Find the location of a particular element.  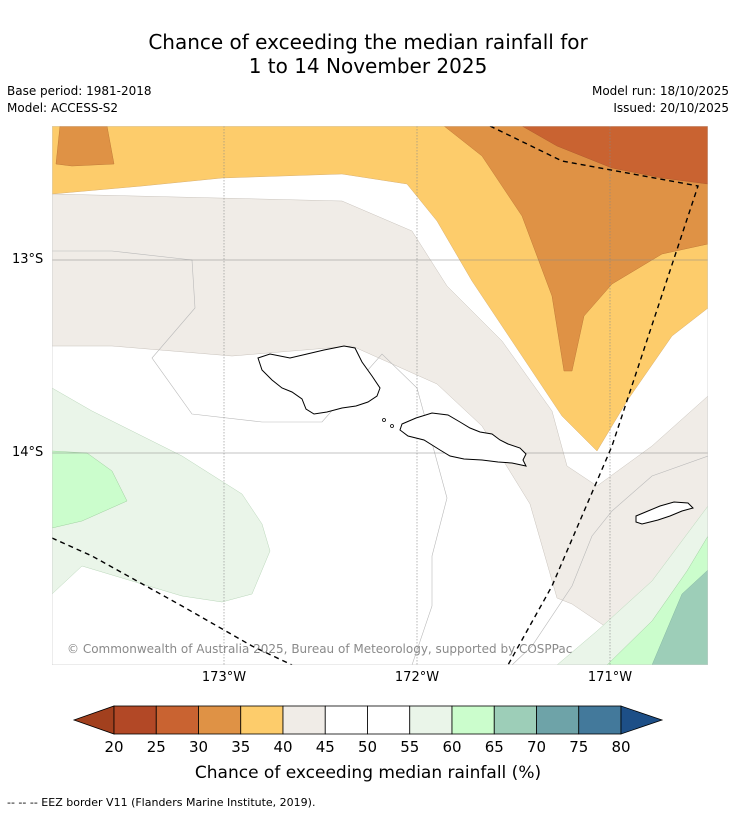

lon-label-171w: 171°W is located at coordinates (610, 677).